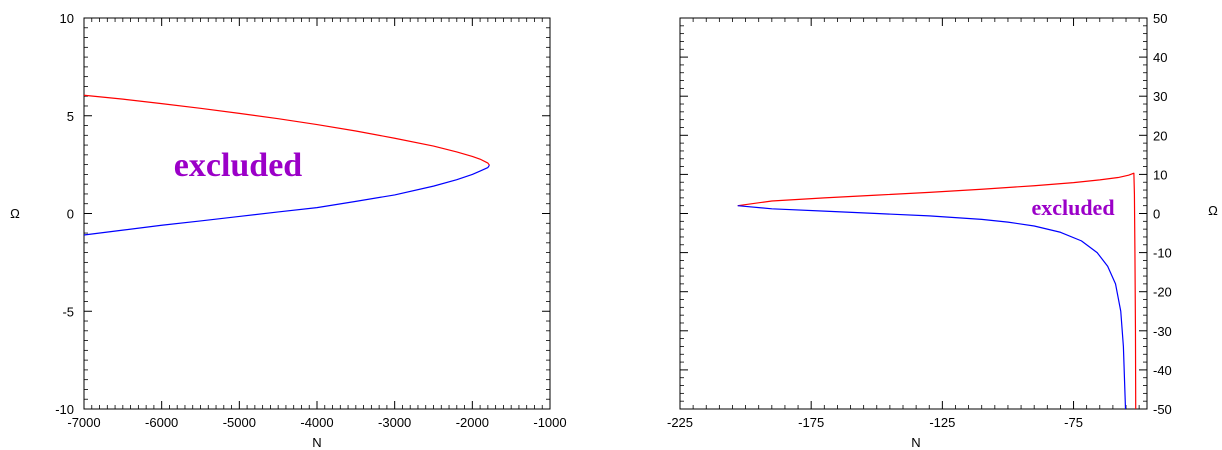  What do you see at coordinates (1160, 96) in the screenshot?
I see `y-tick-label: 30` at bounding box center [1160, 96].